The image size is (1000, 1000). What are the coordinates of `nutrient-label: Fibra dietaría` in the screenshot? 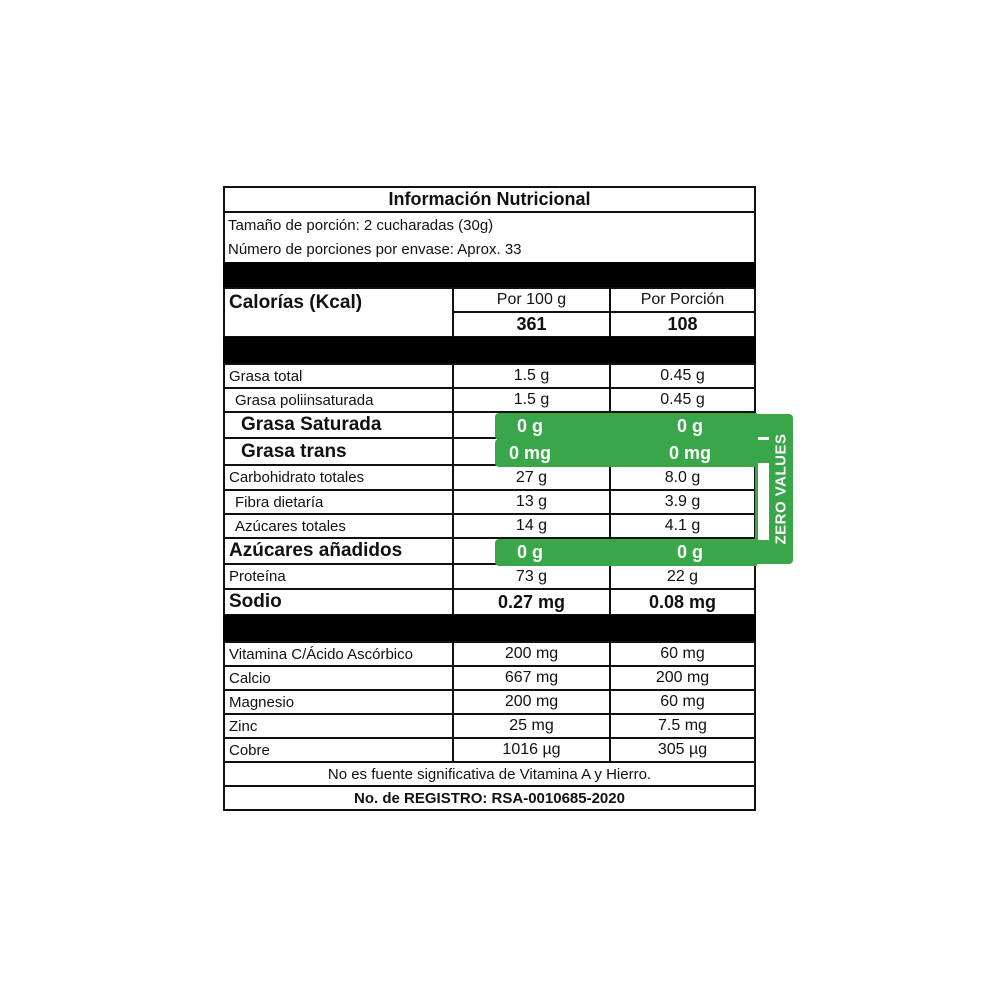 It's located at (338, 502).